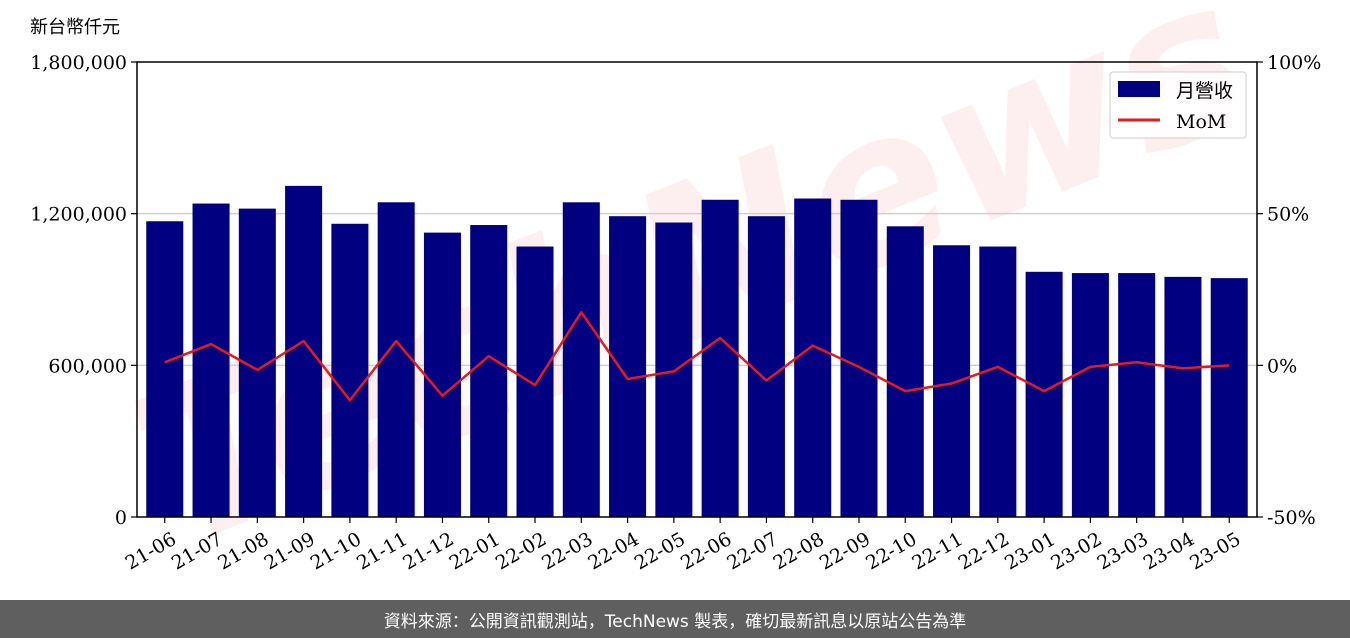  Describe the element at coordinates (289, 551) in the screenshot. I see `x-tick-label: 21-09` at that location.